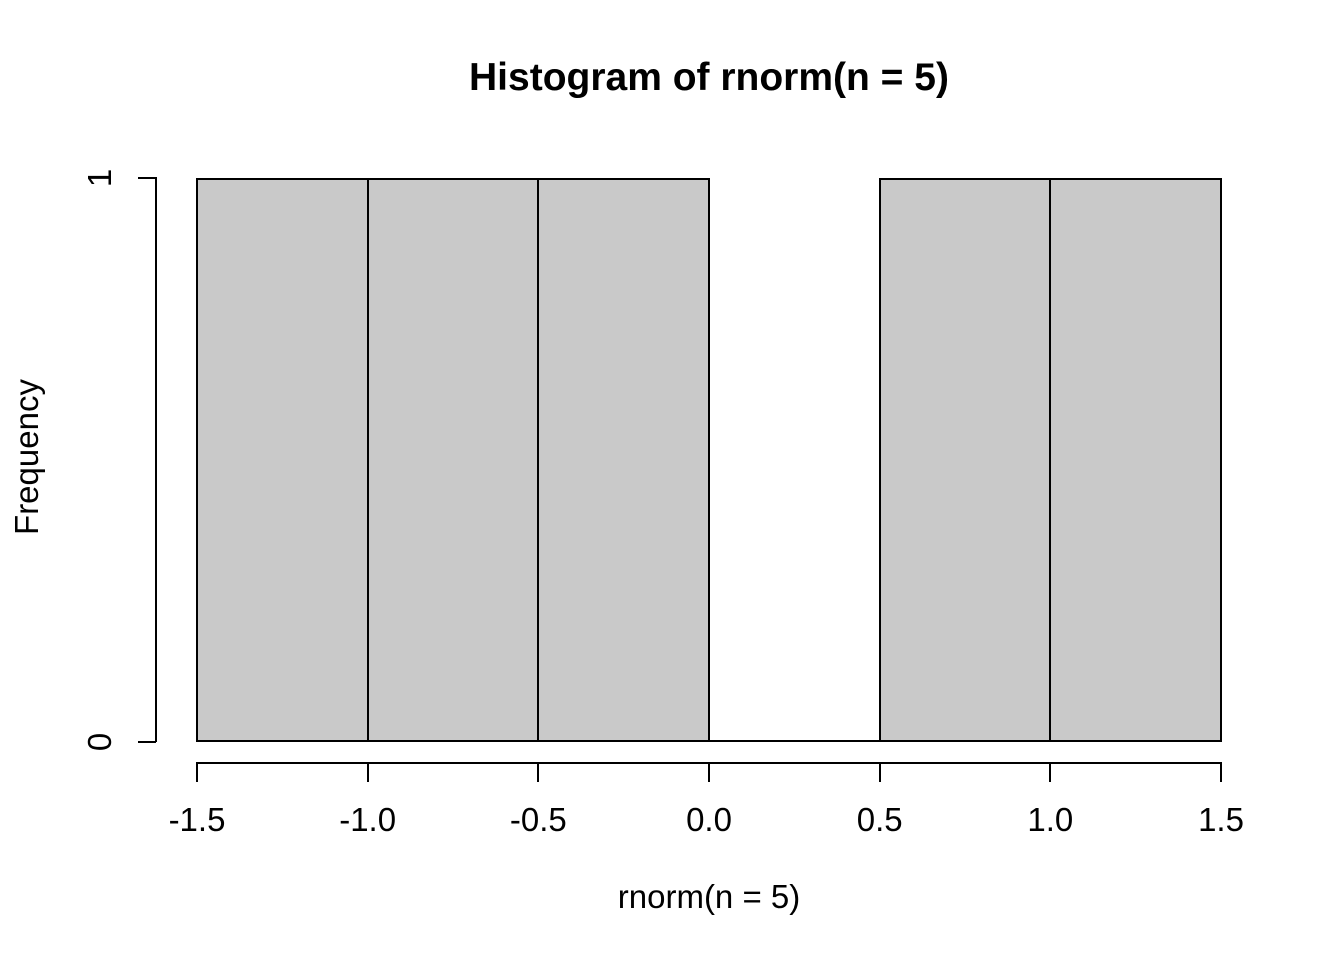  Describe the element at coordinates (368, 819) in the screenshot. I see `x-tick-label: -1.0` at that location.